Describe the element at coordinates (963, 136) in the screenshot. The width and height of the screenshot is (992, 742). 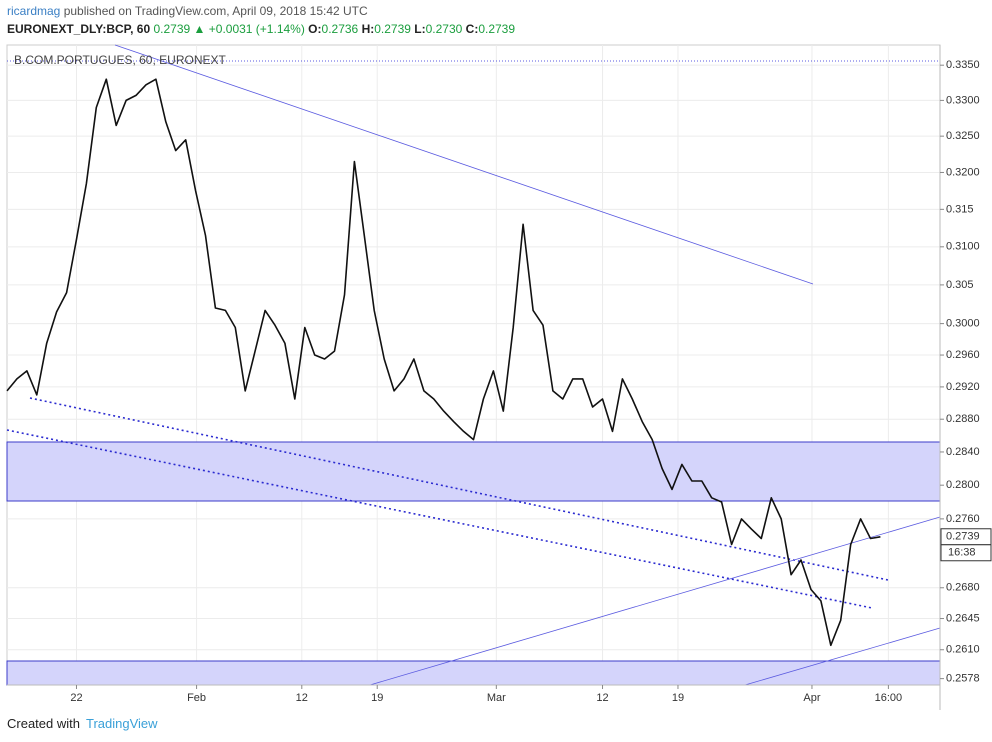
I see `y-tick-label: 0.3250` at that location.